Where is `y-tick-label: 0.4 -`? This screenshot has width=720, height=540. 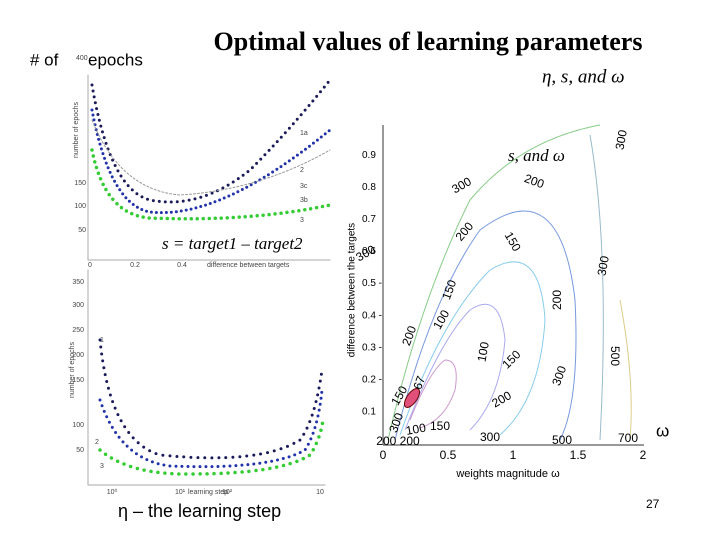 y-tick-label: 0.4 - is located at coordinates (372, 315).